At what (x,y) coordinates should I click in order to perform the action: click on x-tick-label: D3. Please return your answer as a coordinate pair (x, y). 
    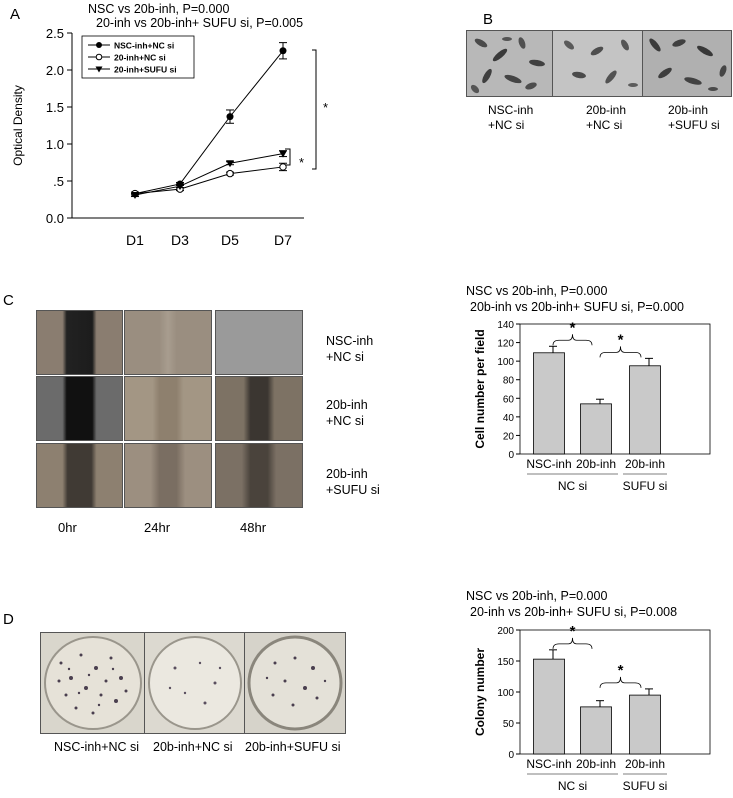
    Looking at the image, I should click on (180, 240).